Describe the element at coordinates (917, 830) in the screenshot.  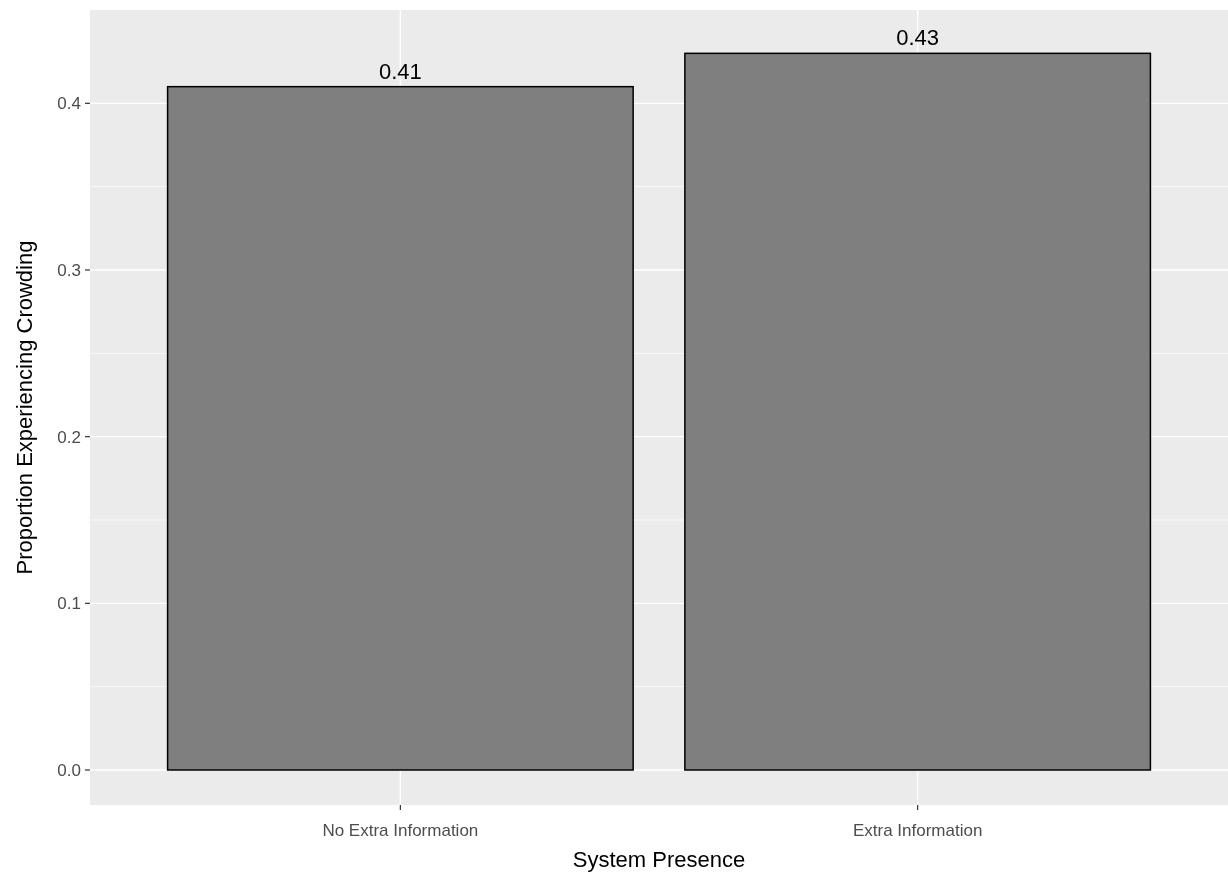
I see `x-tick-label: Extra Information` at that location.